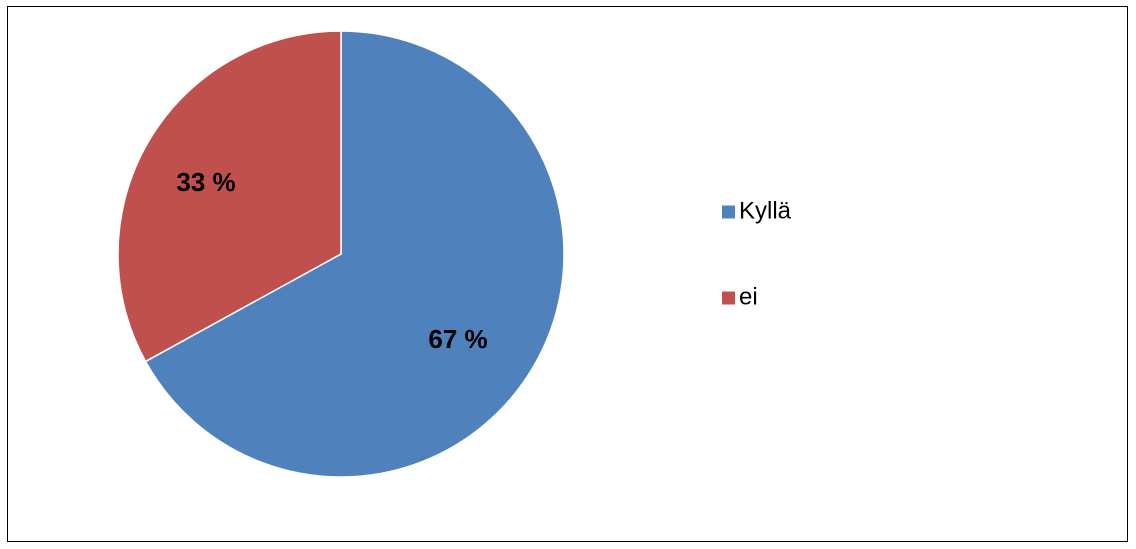 Image resolution: width=1136 pixels, height=549 pixels. What do you see at coordinates (331, 260) in the screenshot?
I see `slice-labels: 67 % 33 %` at bounding box center [331, 260].